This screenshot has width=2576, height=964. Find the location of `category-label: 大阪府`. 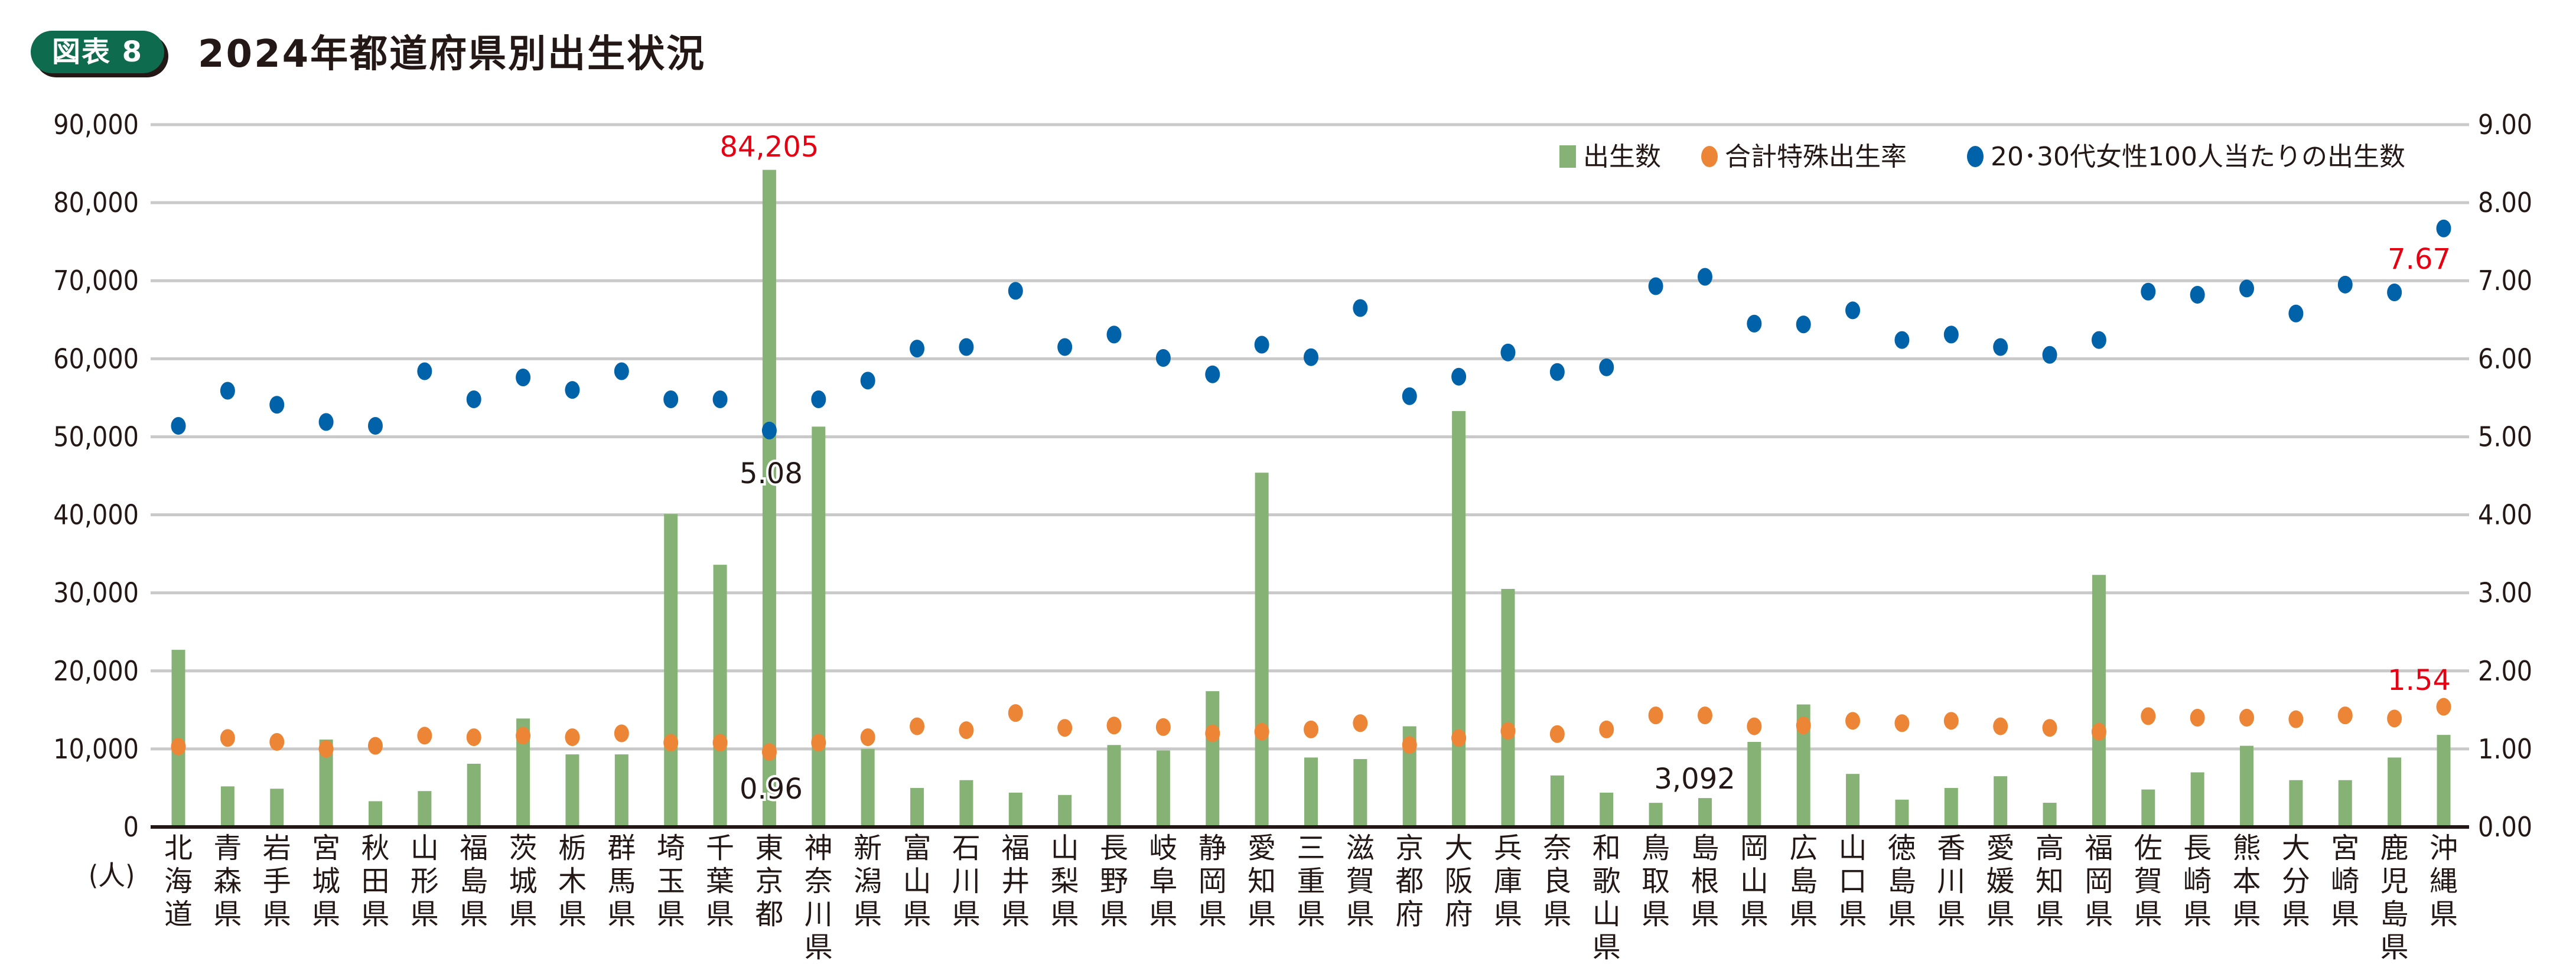

category-label: 大阪府 is located at coordinates (1459, 881).